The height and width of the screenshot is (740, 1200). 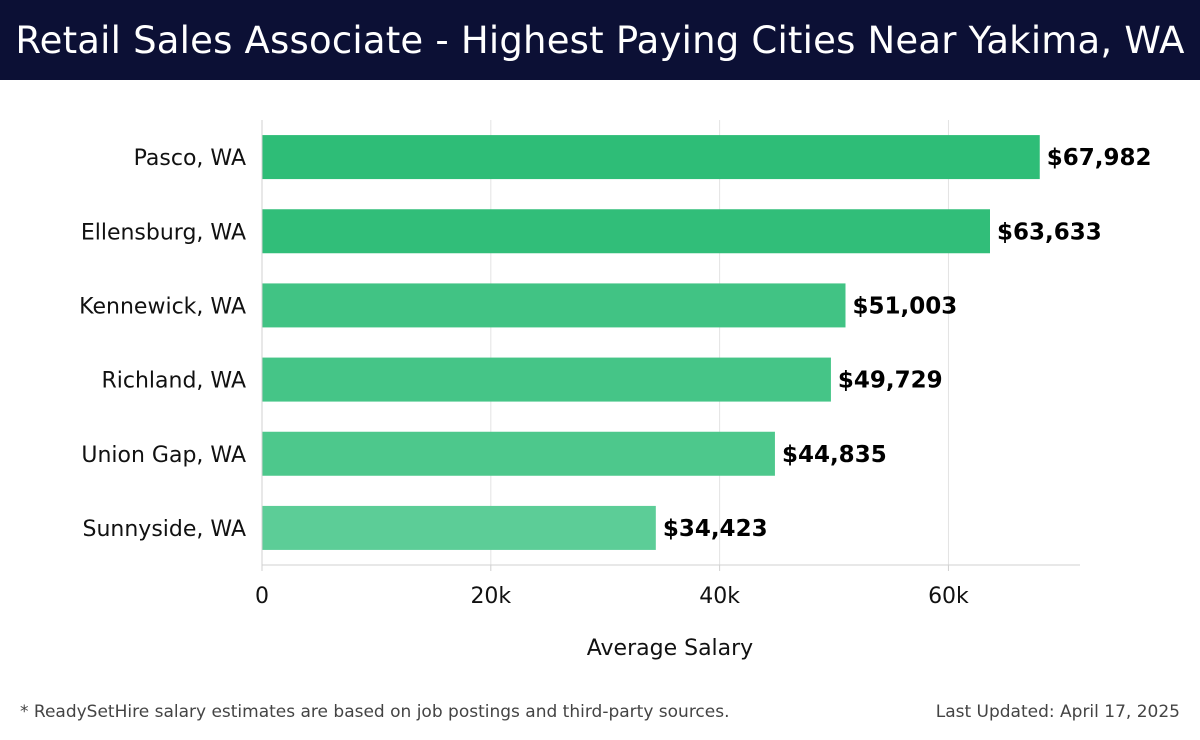 What do you see at coordinates (164, 529) in the screenshot?
I see `category-label: Sunnyside, WA` at bounding box center [164, 529].